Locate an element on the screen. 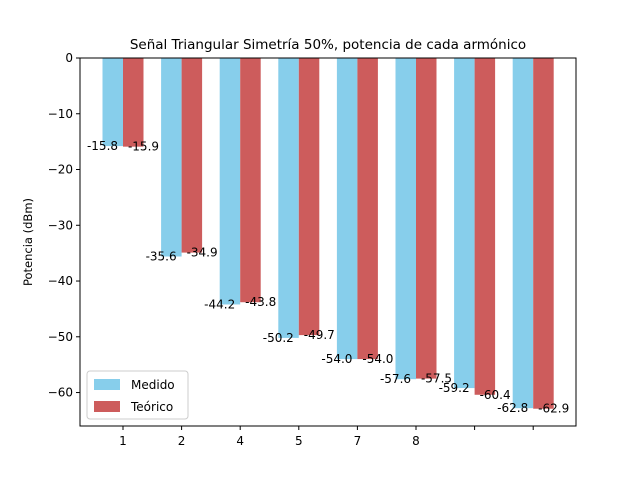  data-label-terico-7: -60.4 is located at coordinates (495, 395).